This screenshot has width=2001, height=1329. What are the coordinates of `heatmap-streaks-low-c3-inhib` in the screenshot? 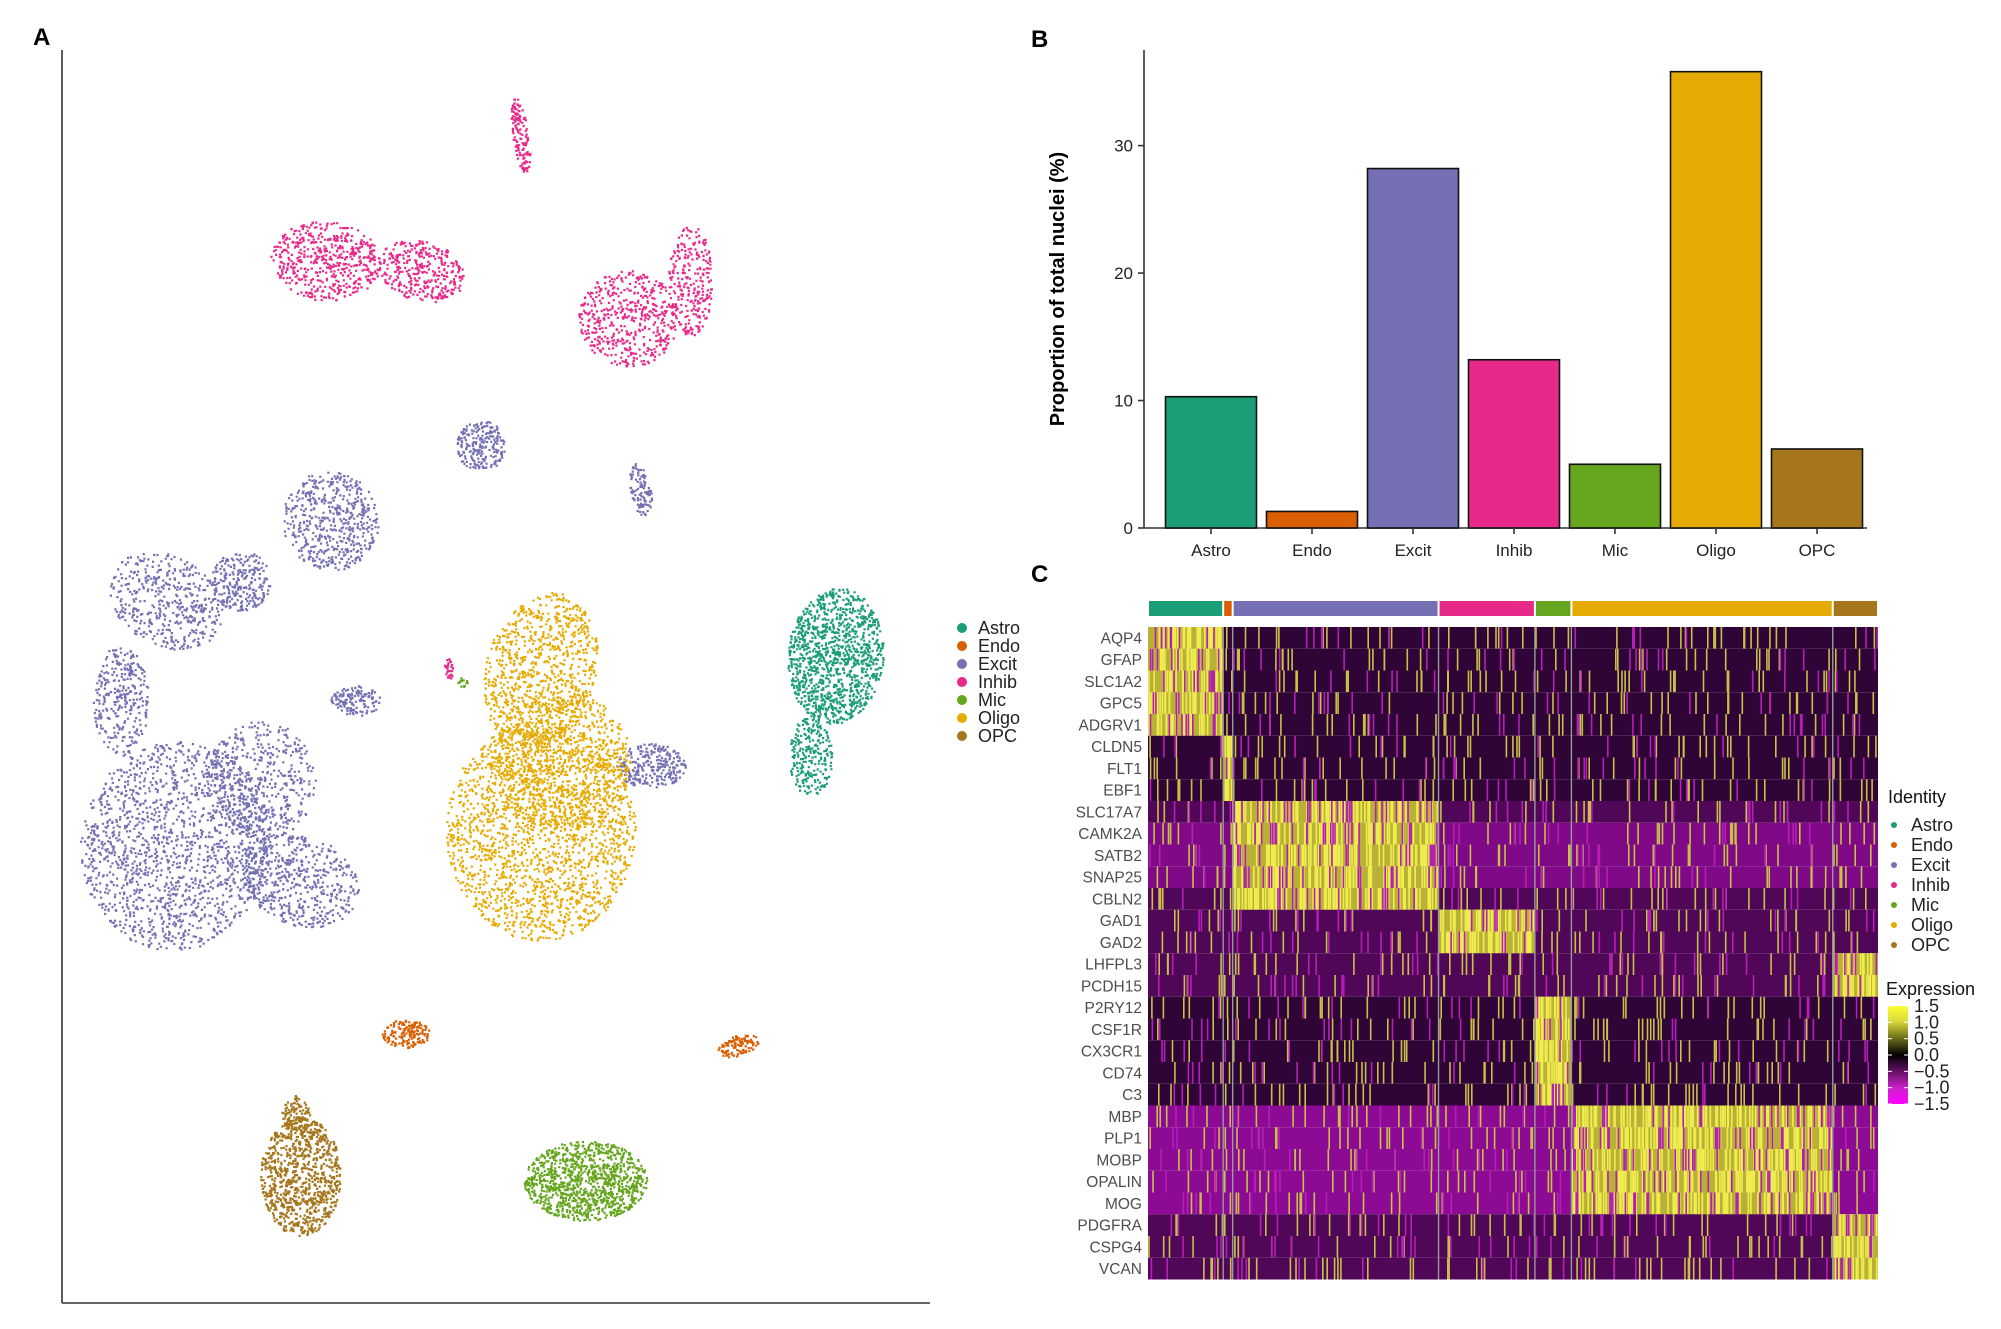 It's located at (1518, 1094).